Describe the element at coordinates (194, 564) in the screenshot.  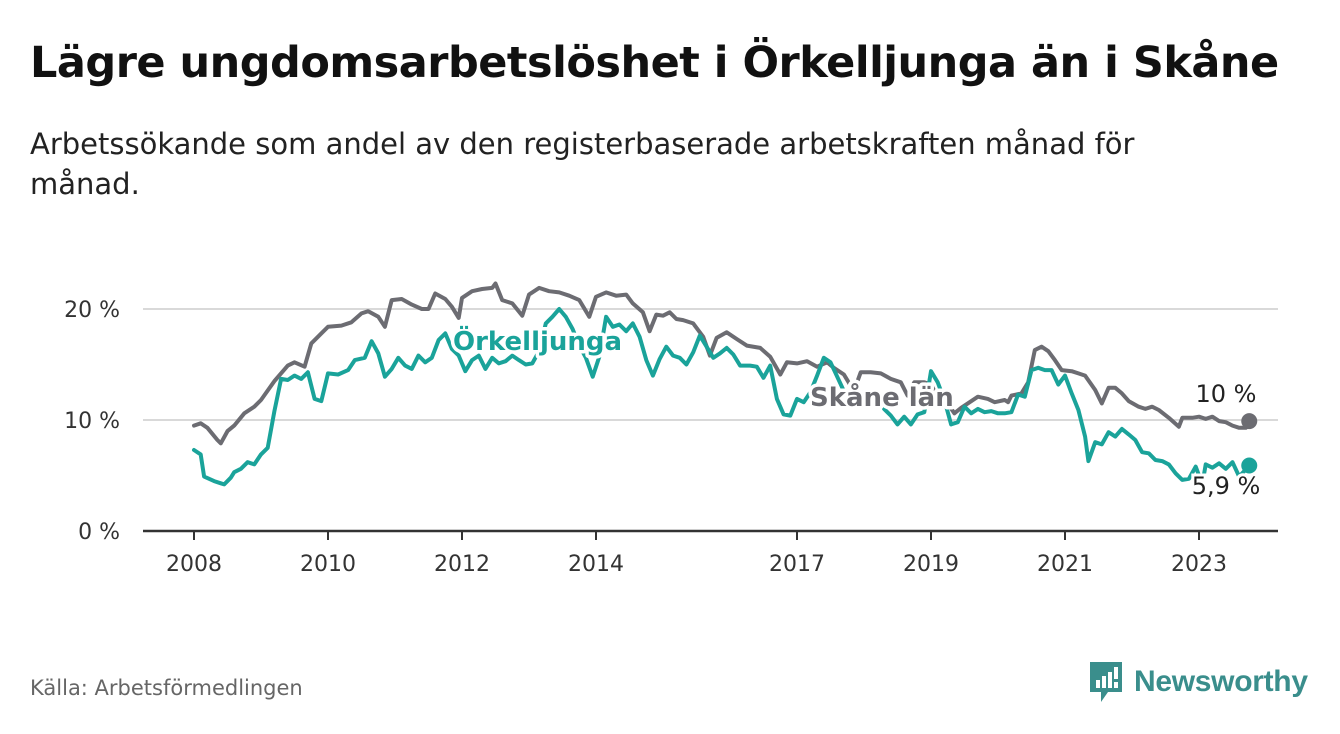
I see `x-tick-label: 2008` at that location.